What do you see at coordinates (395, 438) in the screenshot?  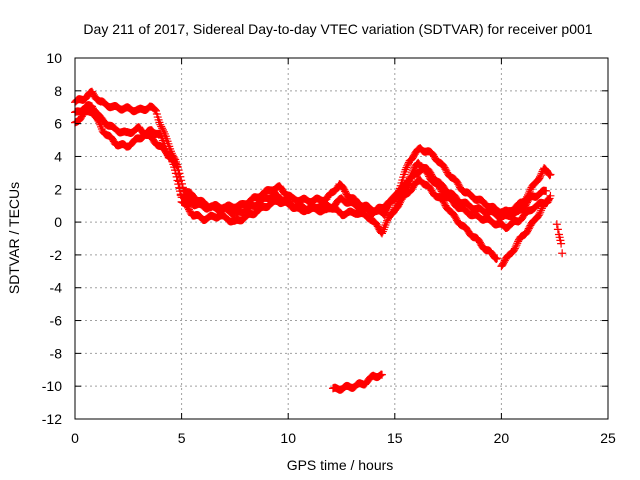 I see `x-tick-label: 15` at bounding box center [395, 438].